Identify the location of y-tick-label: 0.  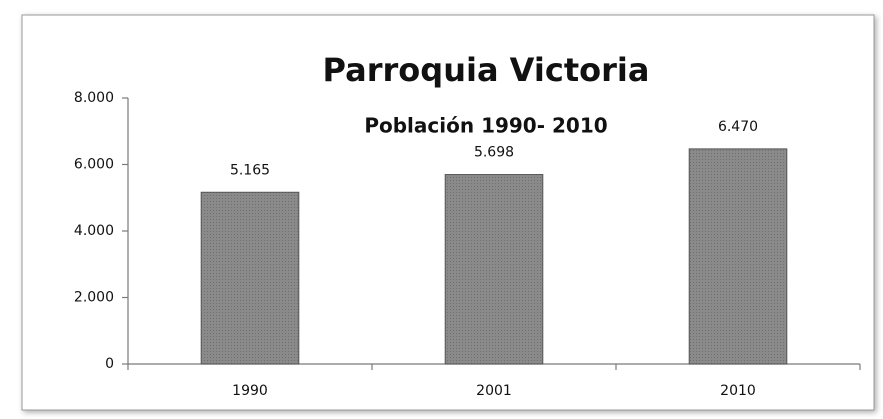
(109, 364).